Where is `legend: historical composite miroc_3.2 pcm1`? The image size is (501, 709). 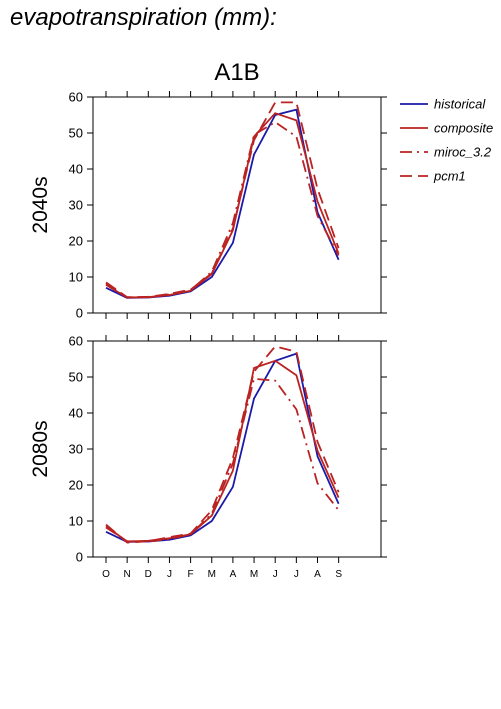 legend: historical composite miroc_3.2 pcm1 is located at coordinates (446, 140).